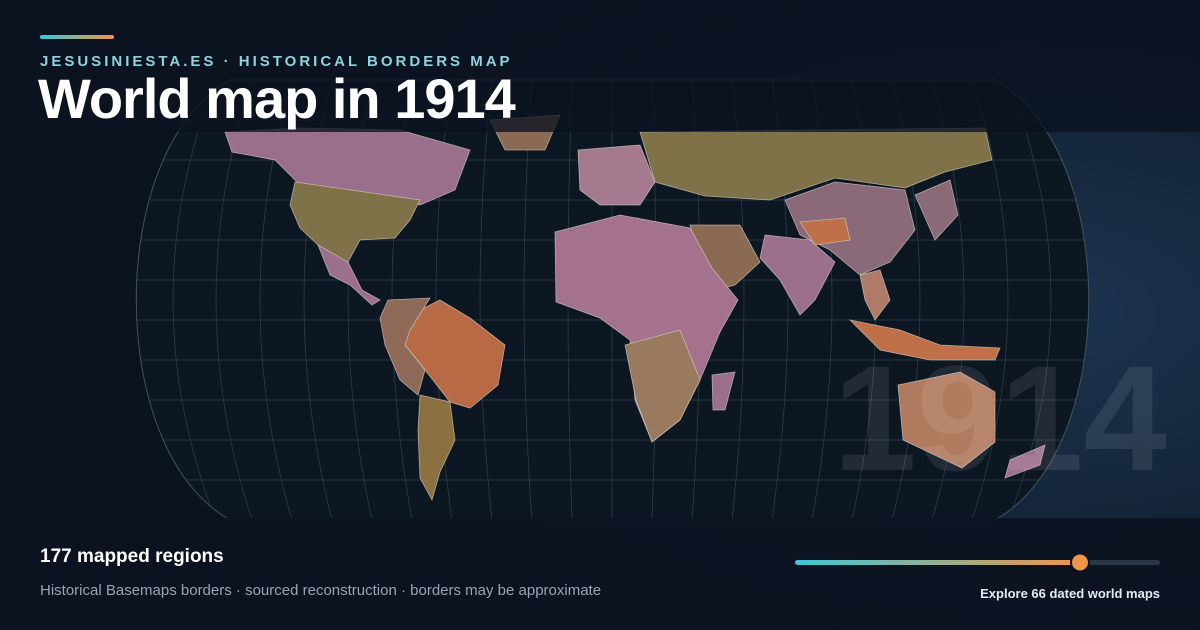  I want to click on region-count: 177 mapped regions, so click(132, 556).